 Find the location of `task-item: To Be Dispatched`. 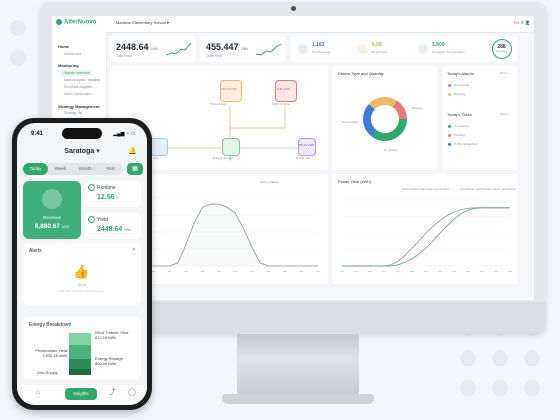

task-item: To Be Dispatched is located at coordinates (466, 144).